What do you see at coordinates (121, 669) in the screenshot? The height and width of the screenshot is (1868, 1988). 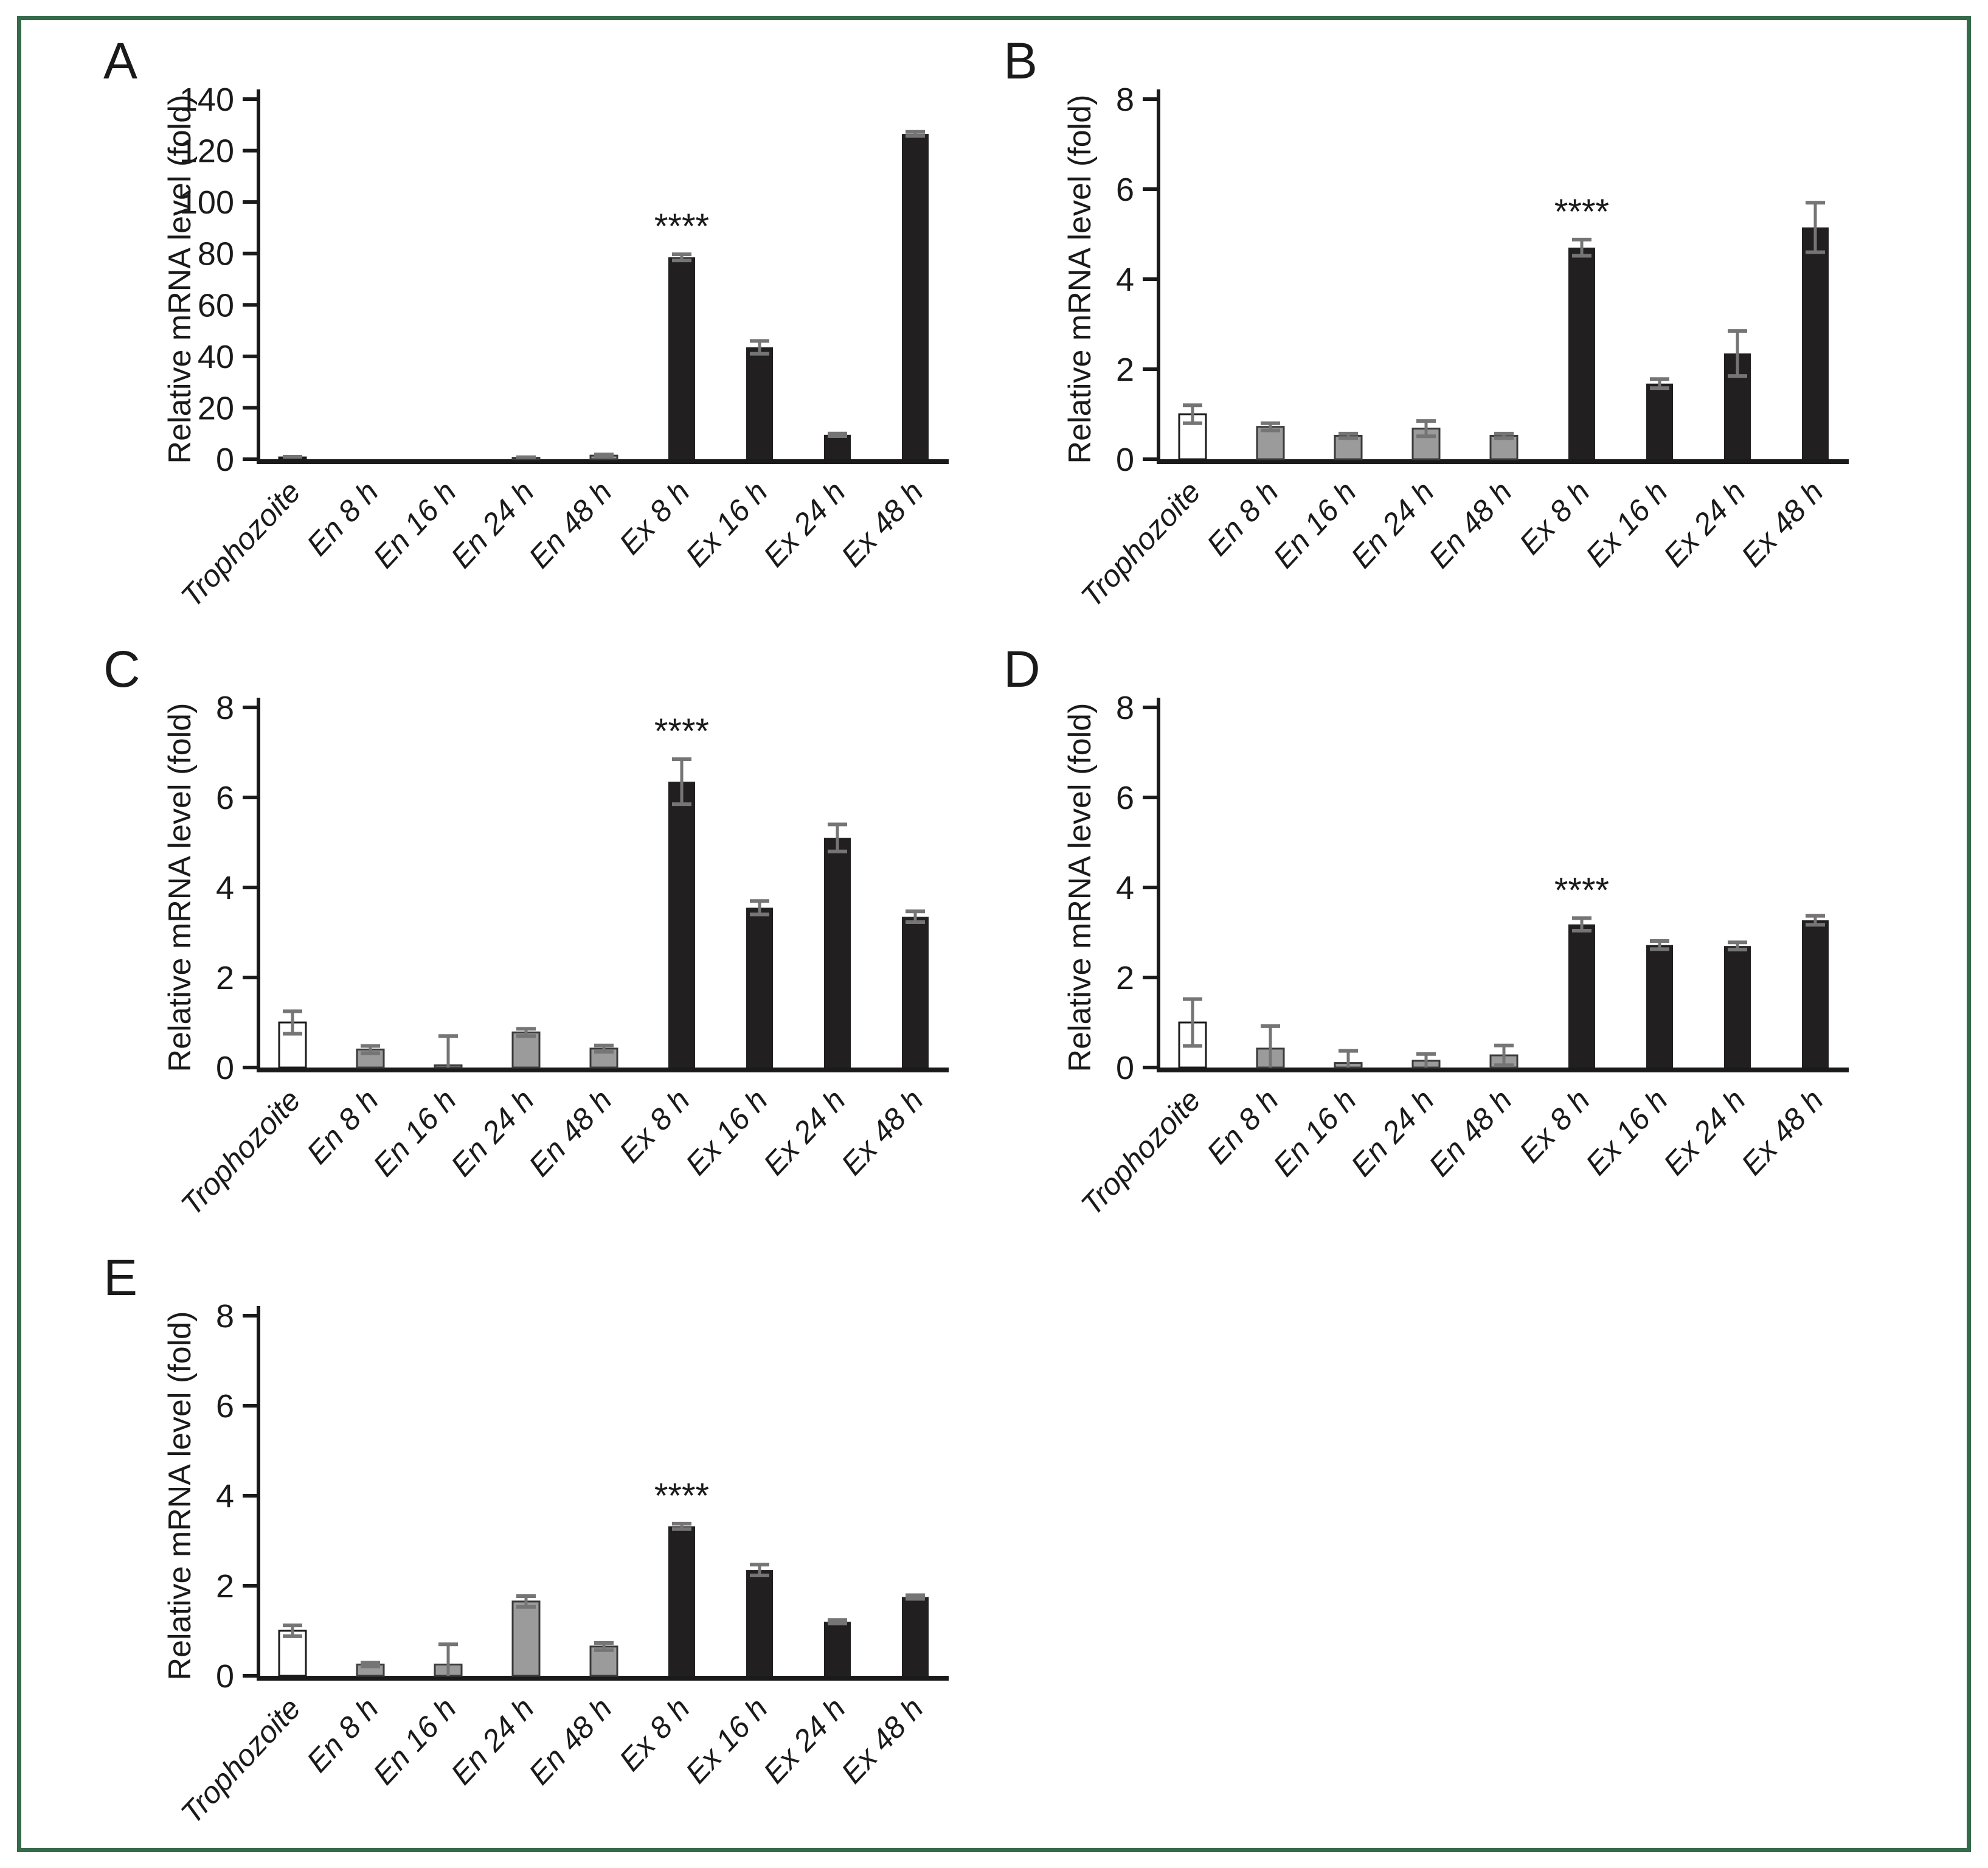 I see `panel-letter-C: C` at bounding box center [121, 669].